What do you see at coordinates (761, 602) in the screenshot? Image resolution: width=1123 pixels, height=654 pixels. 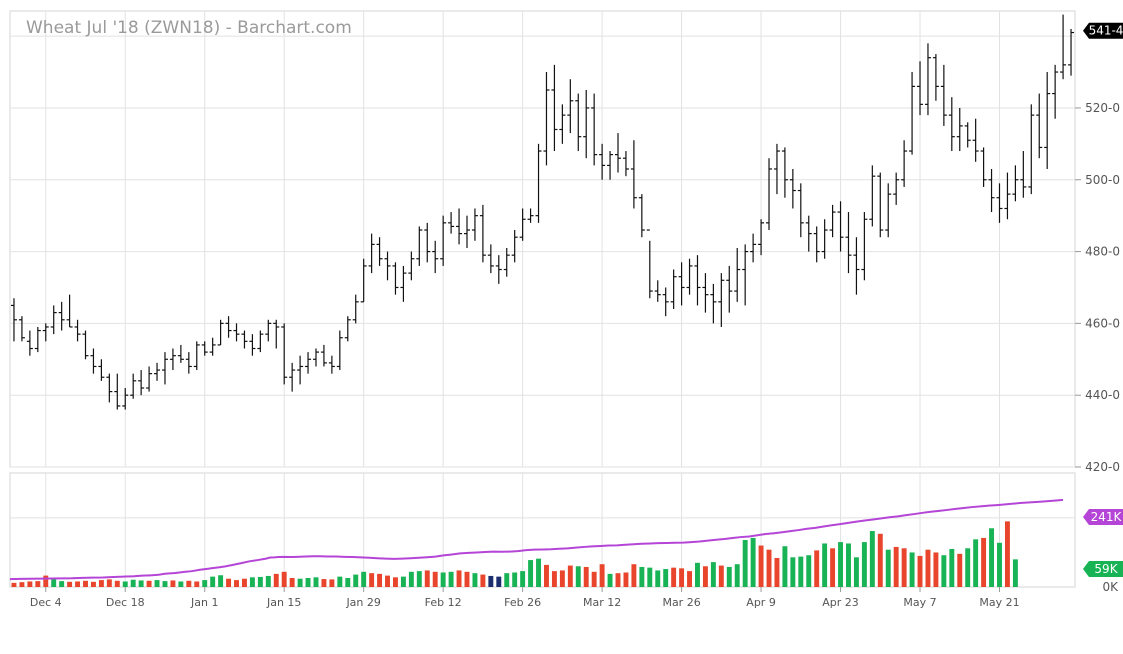 I see `date-label: Apr 9` at bounding box center [761, 602].